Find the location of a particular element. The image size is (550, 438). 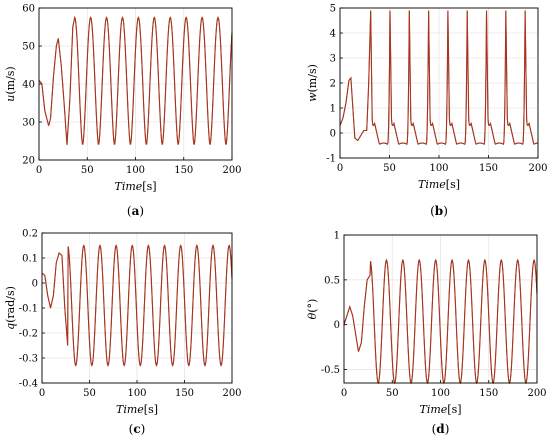

y-axis-label: q(rad/s) is located at coordinates (10, 308).